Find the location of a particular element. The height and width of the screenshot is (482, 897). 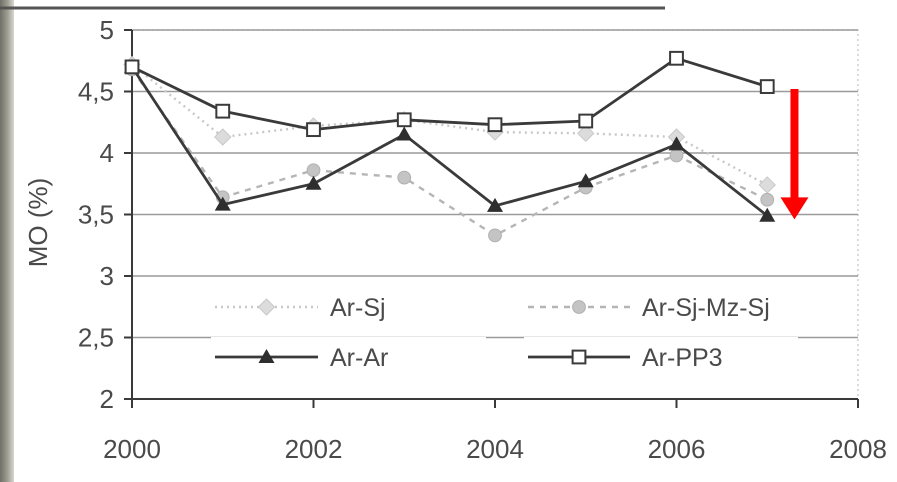

y-tick-label: 2,5 is located at coordinates (96, 338).